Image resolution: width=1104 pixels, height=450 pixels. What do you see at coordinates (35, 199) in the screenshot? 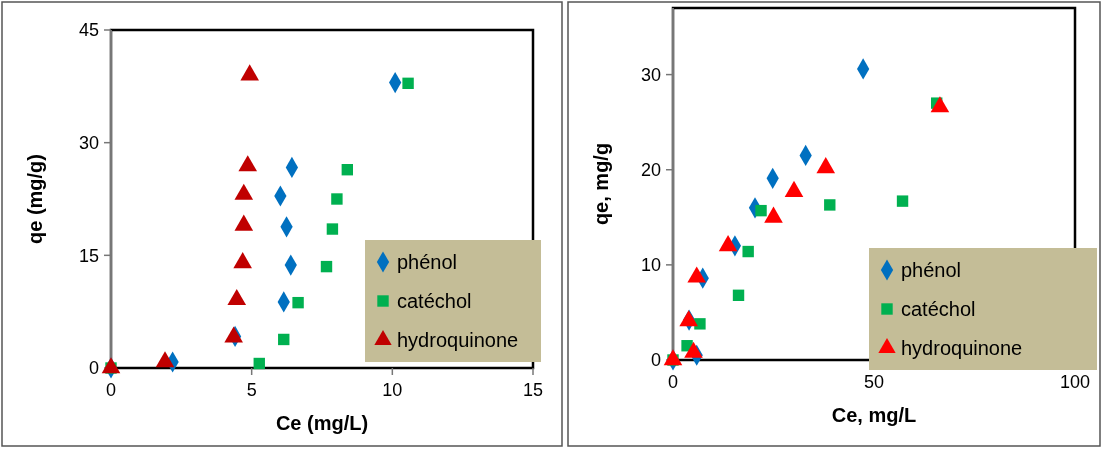
I see `y-axis-title: qe (mg/g)` at bounding box center [35, 199].